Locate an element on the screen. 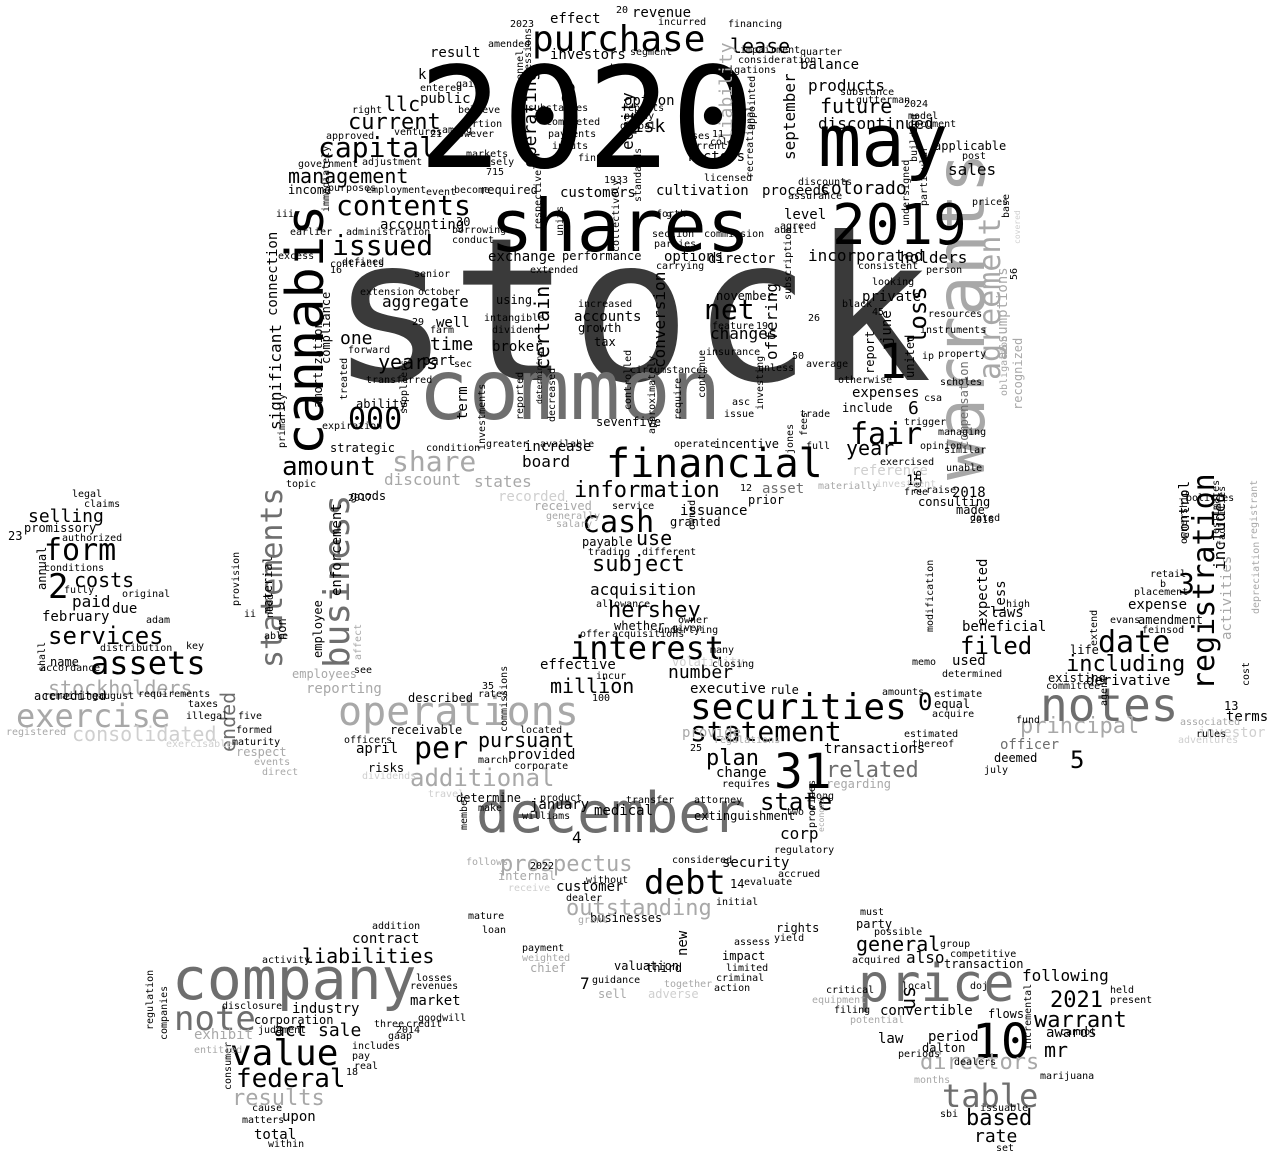 This screenshot has height=1160, width=1280. word-regarding: regarding is located at coordinates (859, 784).